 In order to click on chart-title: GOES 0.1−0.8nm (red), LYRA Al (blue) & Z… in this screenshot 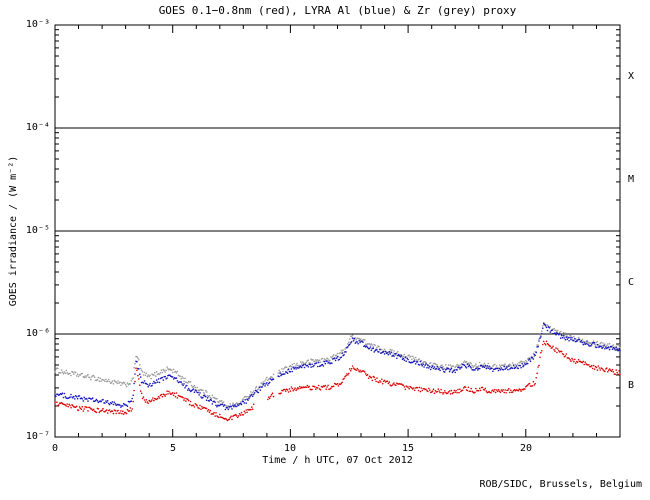, I will do `click(337, 10)`.